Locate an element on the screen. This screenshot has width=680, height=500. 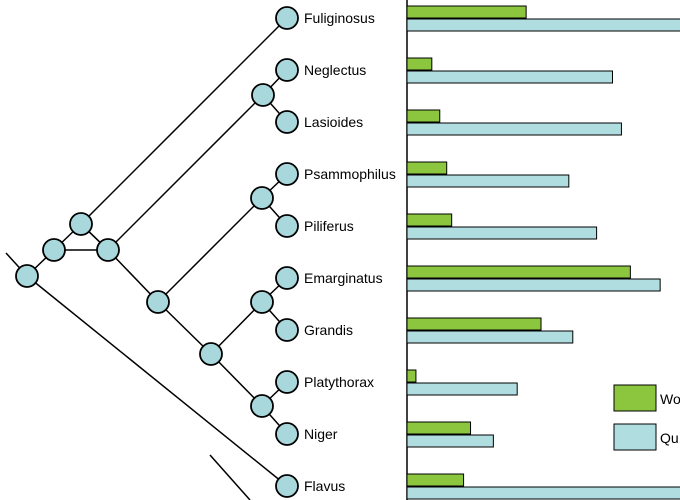
tip-node-niger is located at coordinates (287, 434).